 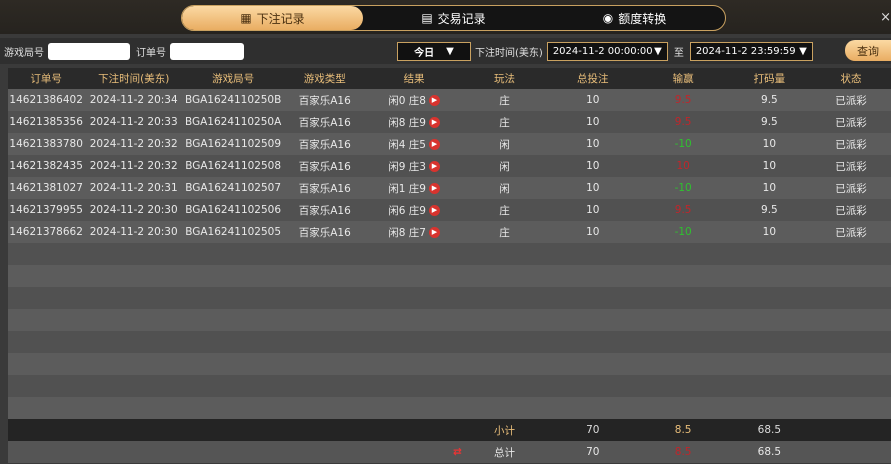 I want to click on calendar-icon: ▦, so click(x=246, y=18).